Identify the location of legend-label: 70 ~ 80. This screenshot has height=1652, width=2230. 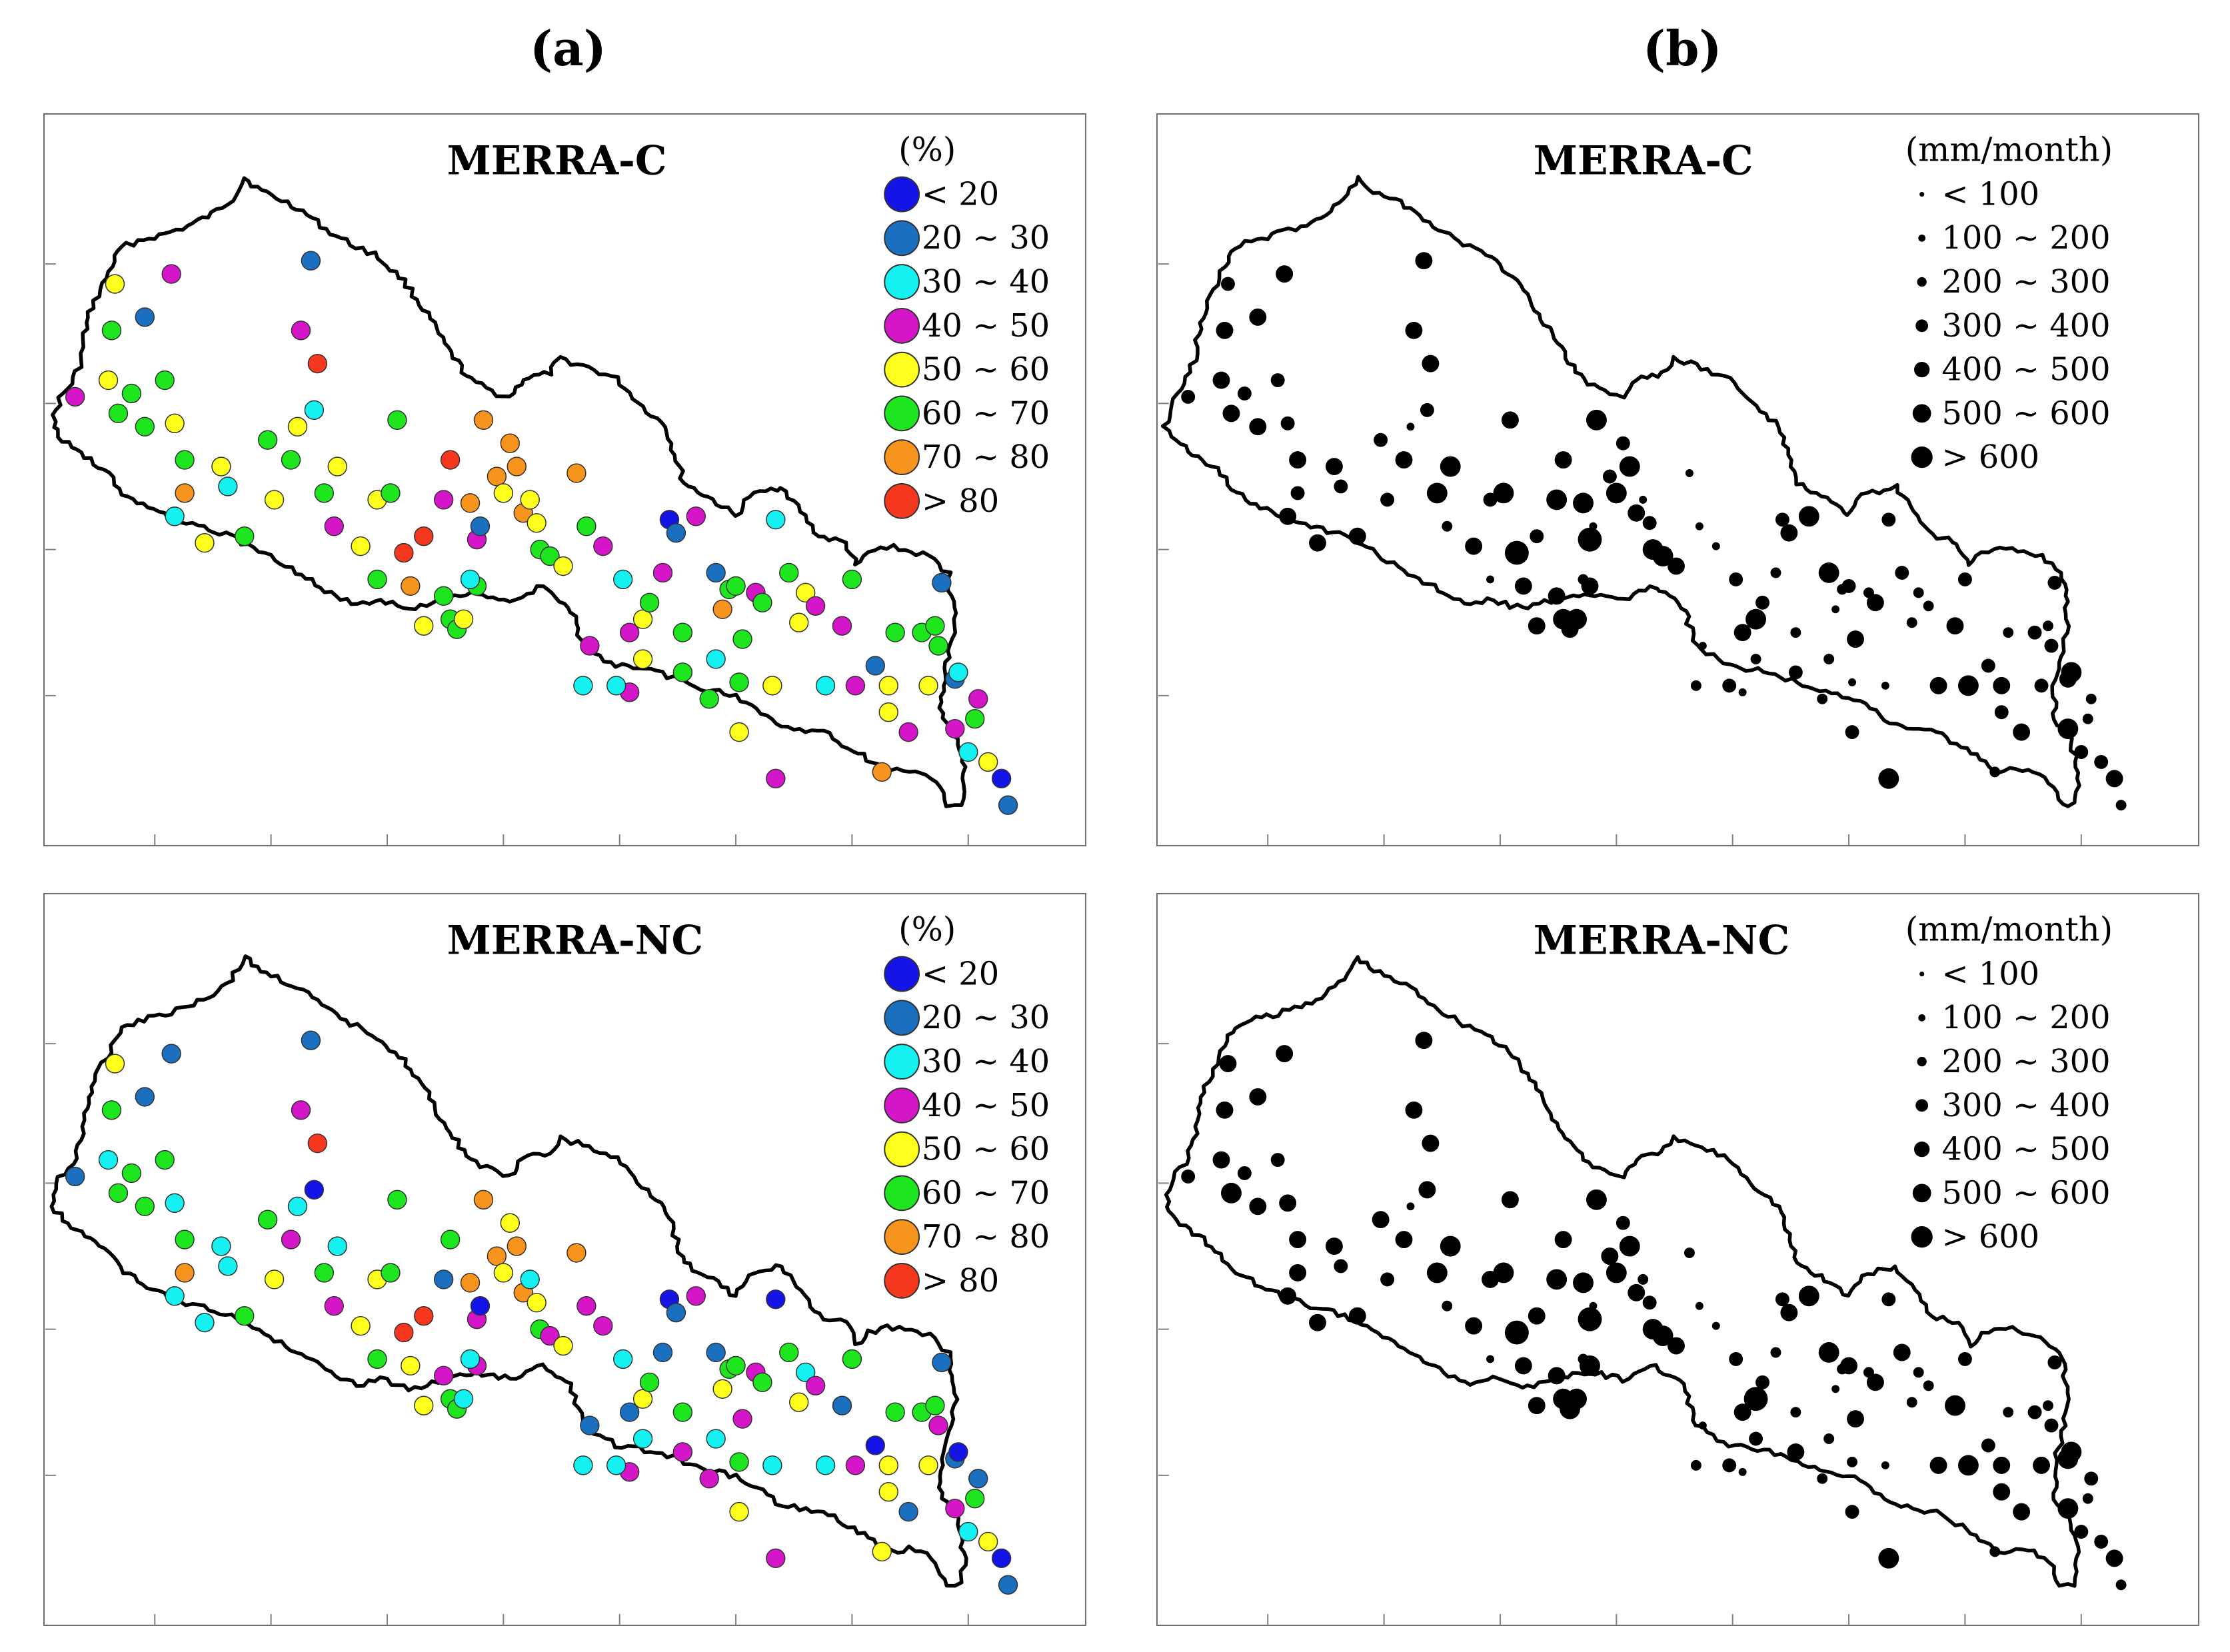
(986, 457).